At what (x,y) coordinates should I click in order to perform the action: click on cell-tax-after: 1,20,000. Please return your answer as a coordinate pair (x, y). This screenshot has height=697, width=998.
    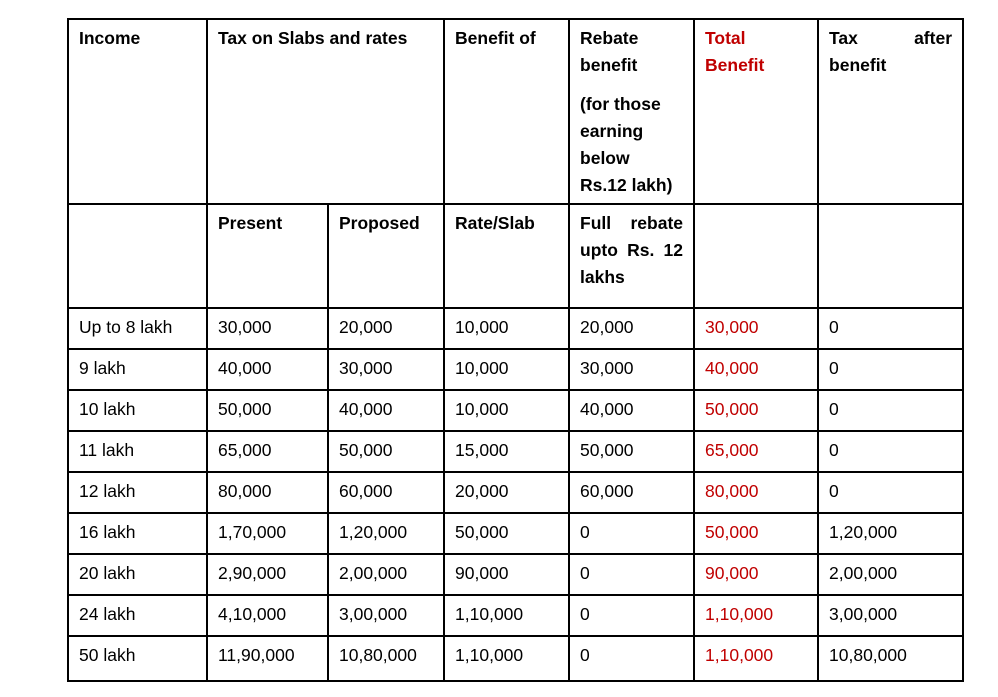
    Looking at the image, I should click on (891, 533).